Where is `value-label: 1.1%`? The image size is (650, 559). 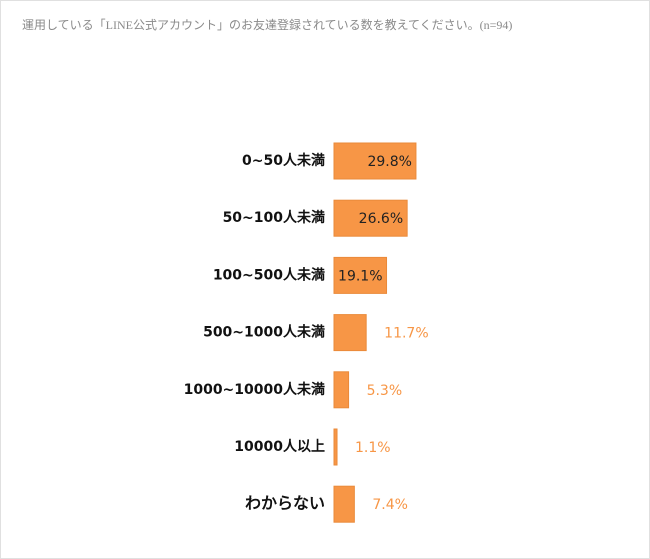
value-label: 1.1% is located at coordinates (373, 448).